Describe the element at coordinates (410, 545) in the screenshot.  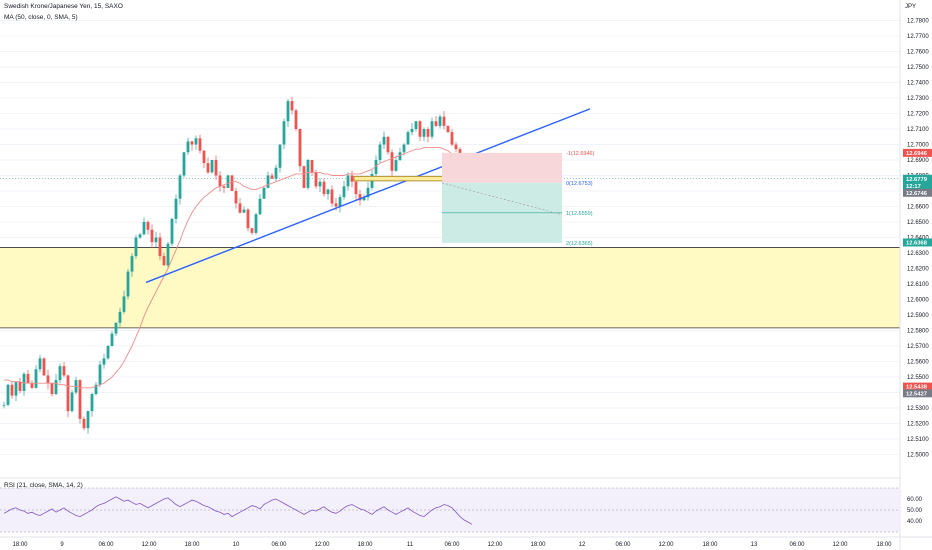
I see `time-tick-label: 11` at that location.